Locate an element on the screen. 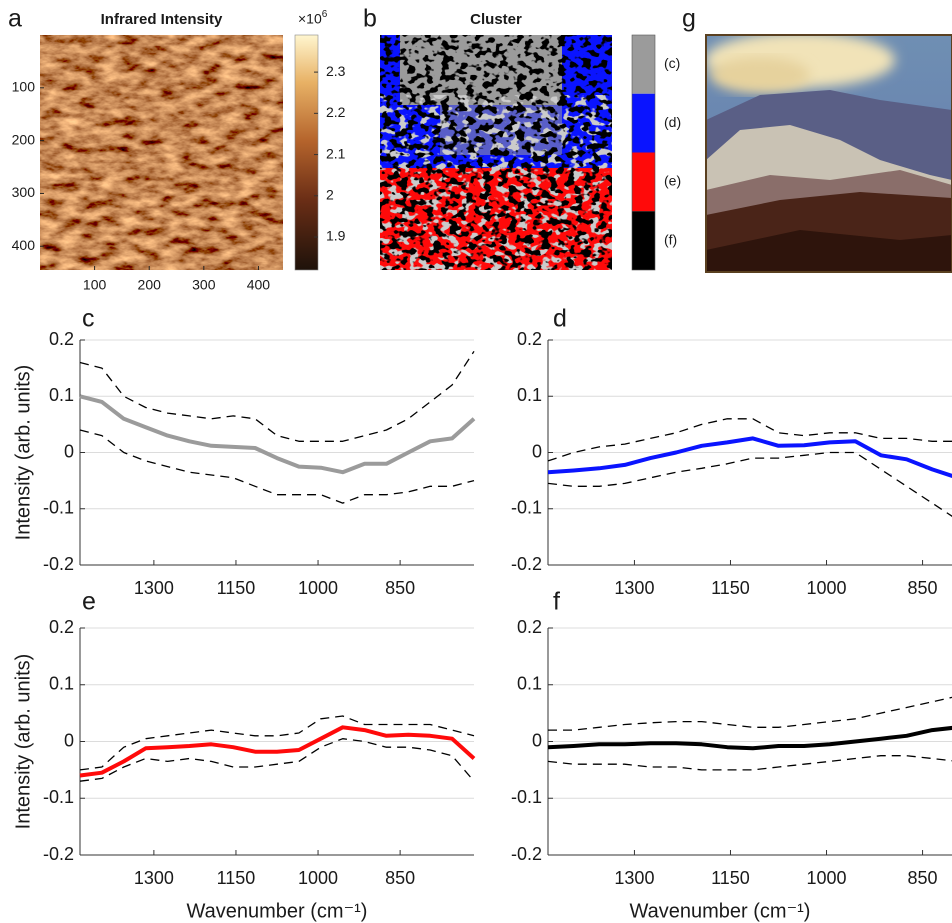  x-tick-label: 200 is located at coordinates (150, 285).